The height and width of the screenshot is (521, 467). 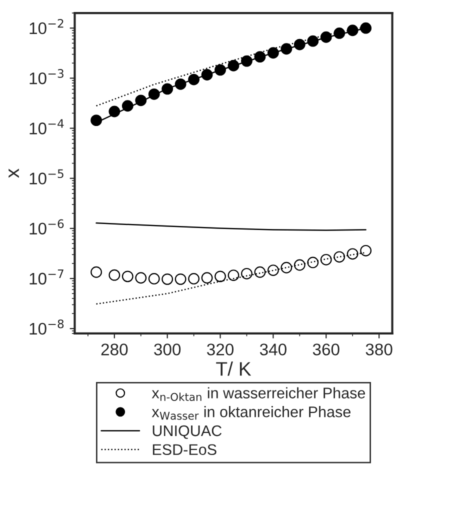 I want to click on y-tick-label: 10$^{−3}$, so click(x=47, y=76).